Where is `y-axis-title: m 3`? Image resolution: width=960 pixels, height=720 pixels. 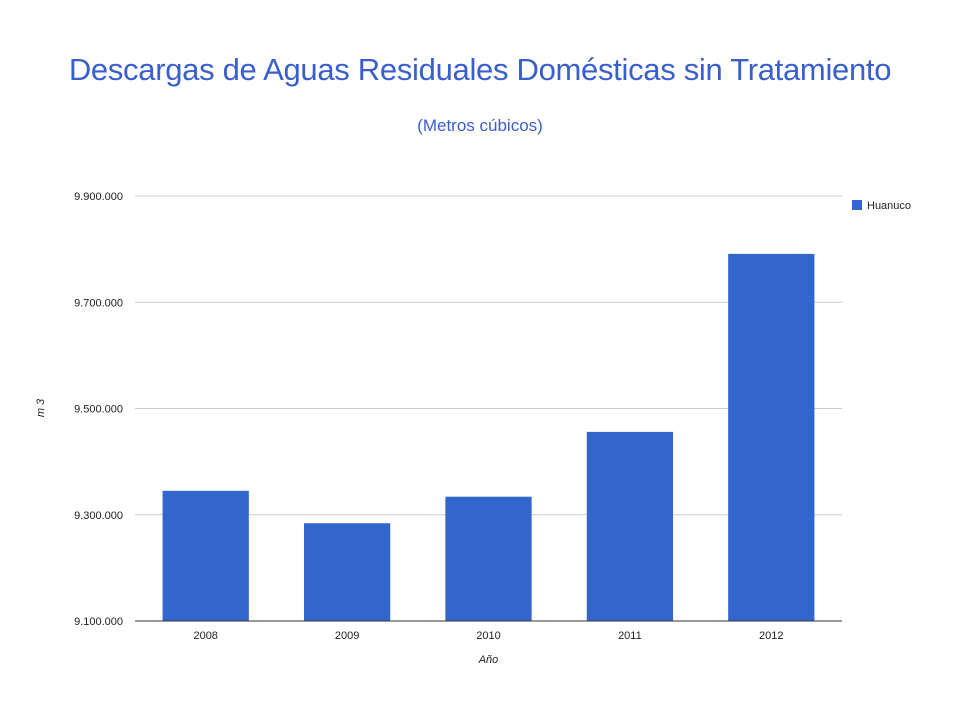 y-axis-title: m 3 is located at coordinates (41, 407).